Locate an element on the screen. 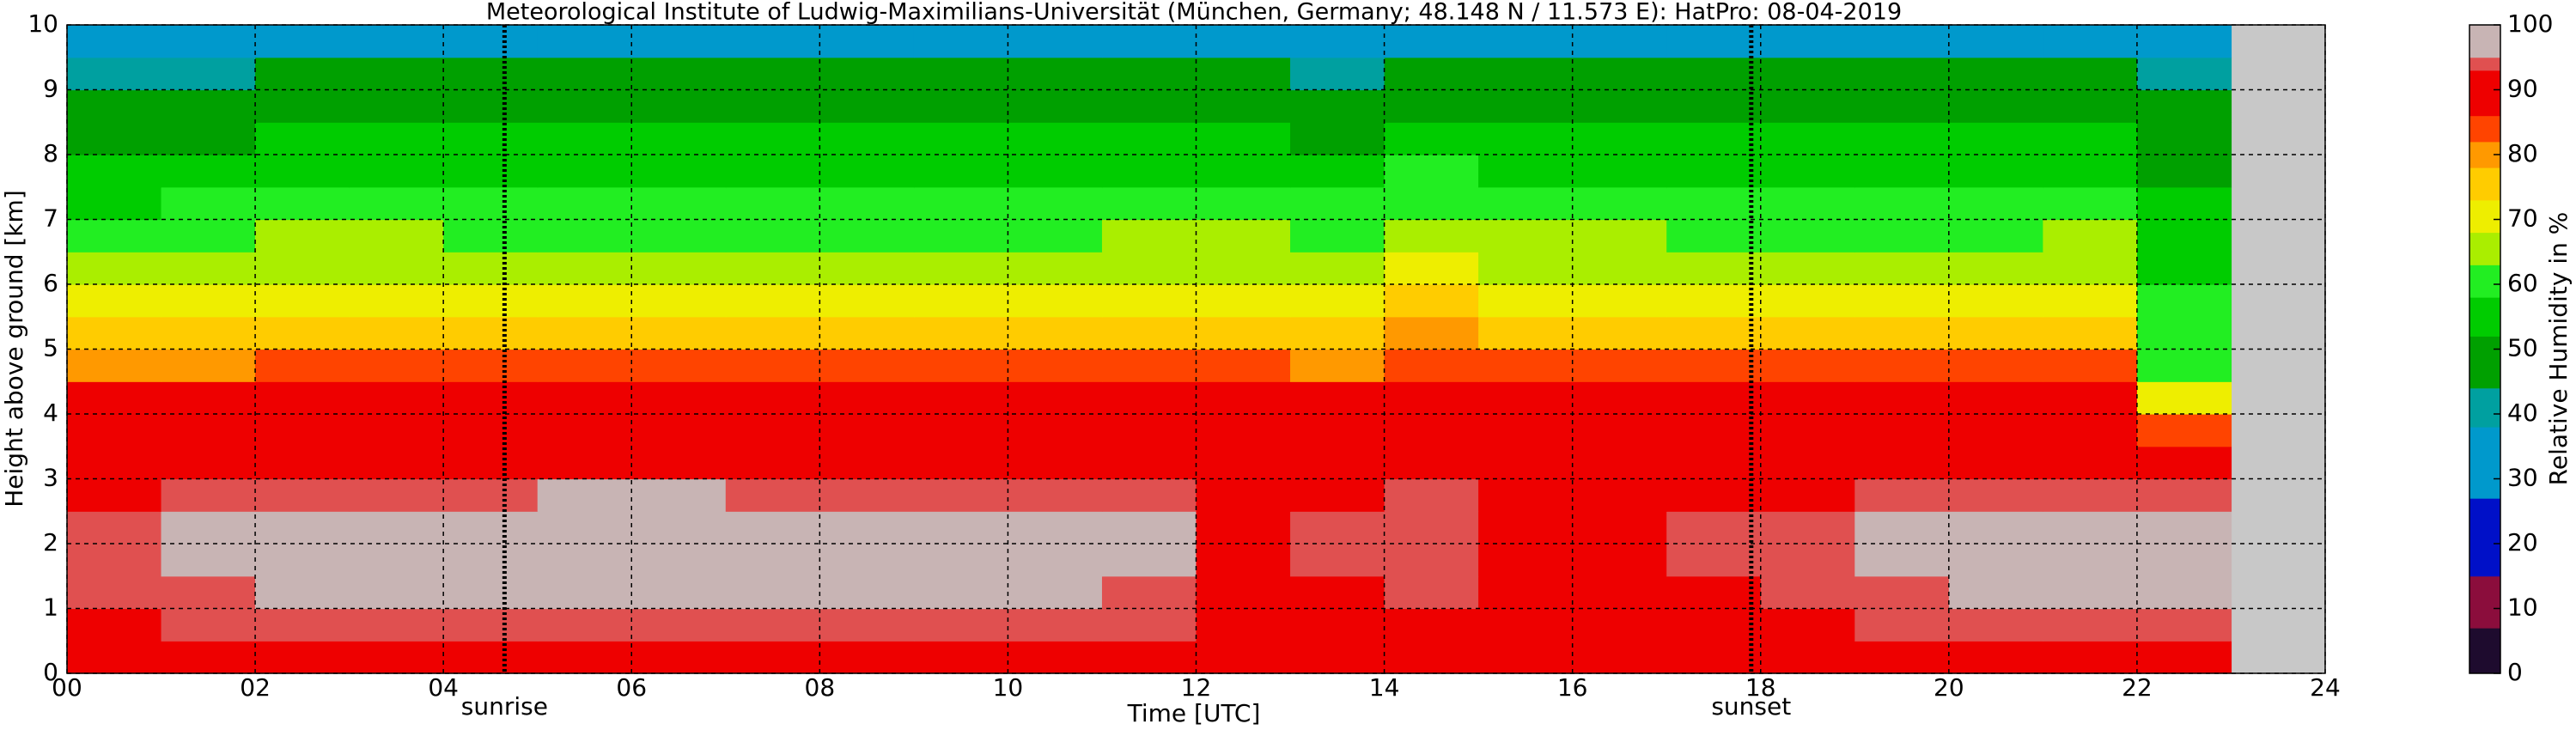 The height and width of the screenshot is (730, 2576). y-tick-label: 6 is located at coordinates (50, 283).